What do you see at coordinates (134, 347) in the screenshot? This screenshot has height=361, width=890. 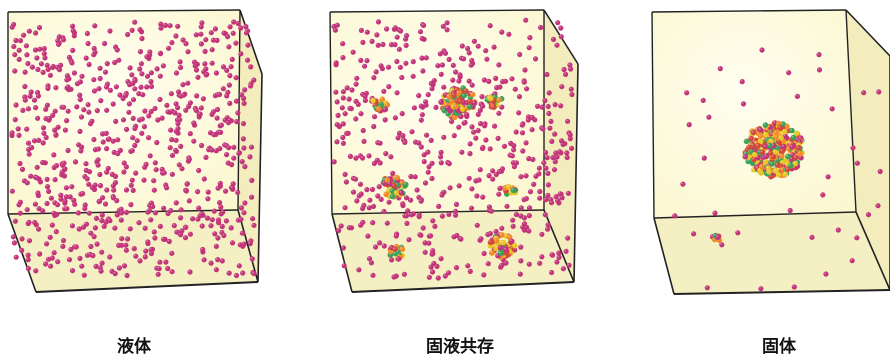 I see `panel-label-liquid: 液体` at bounding box center [134, 347].